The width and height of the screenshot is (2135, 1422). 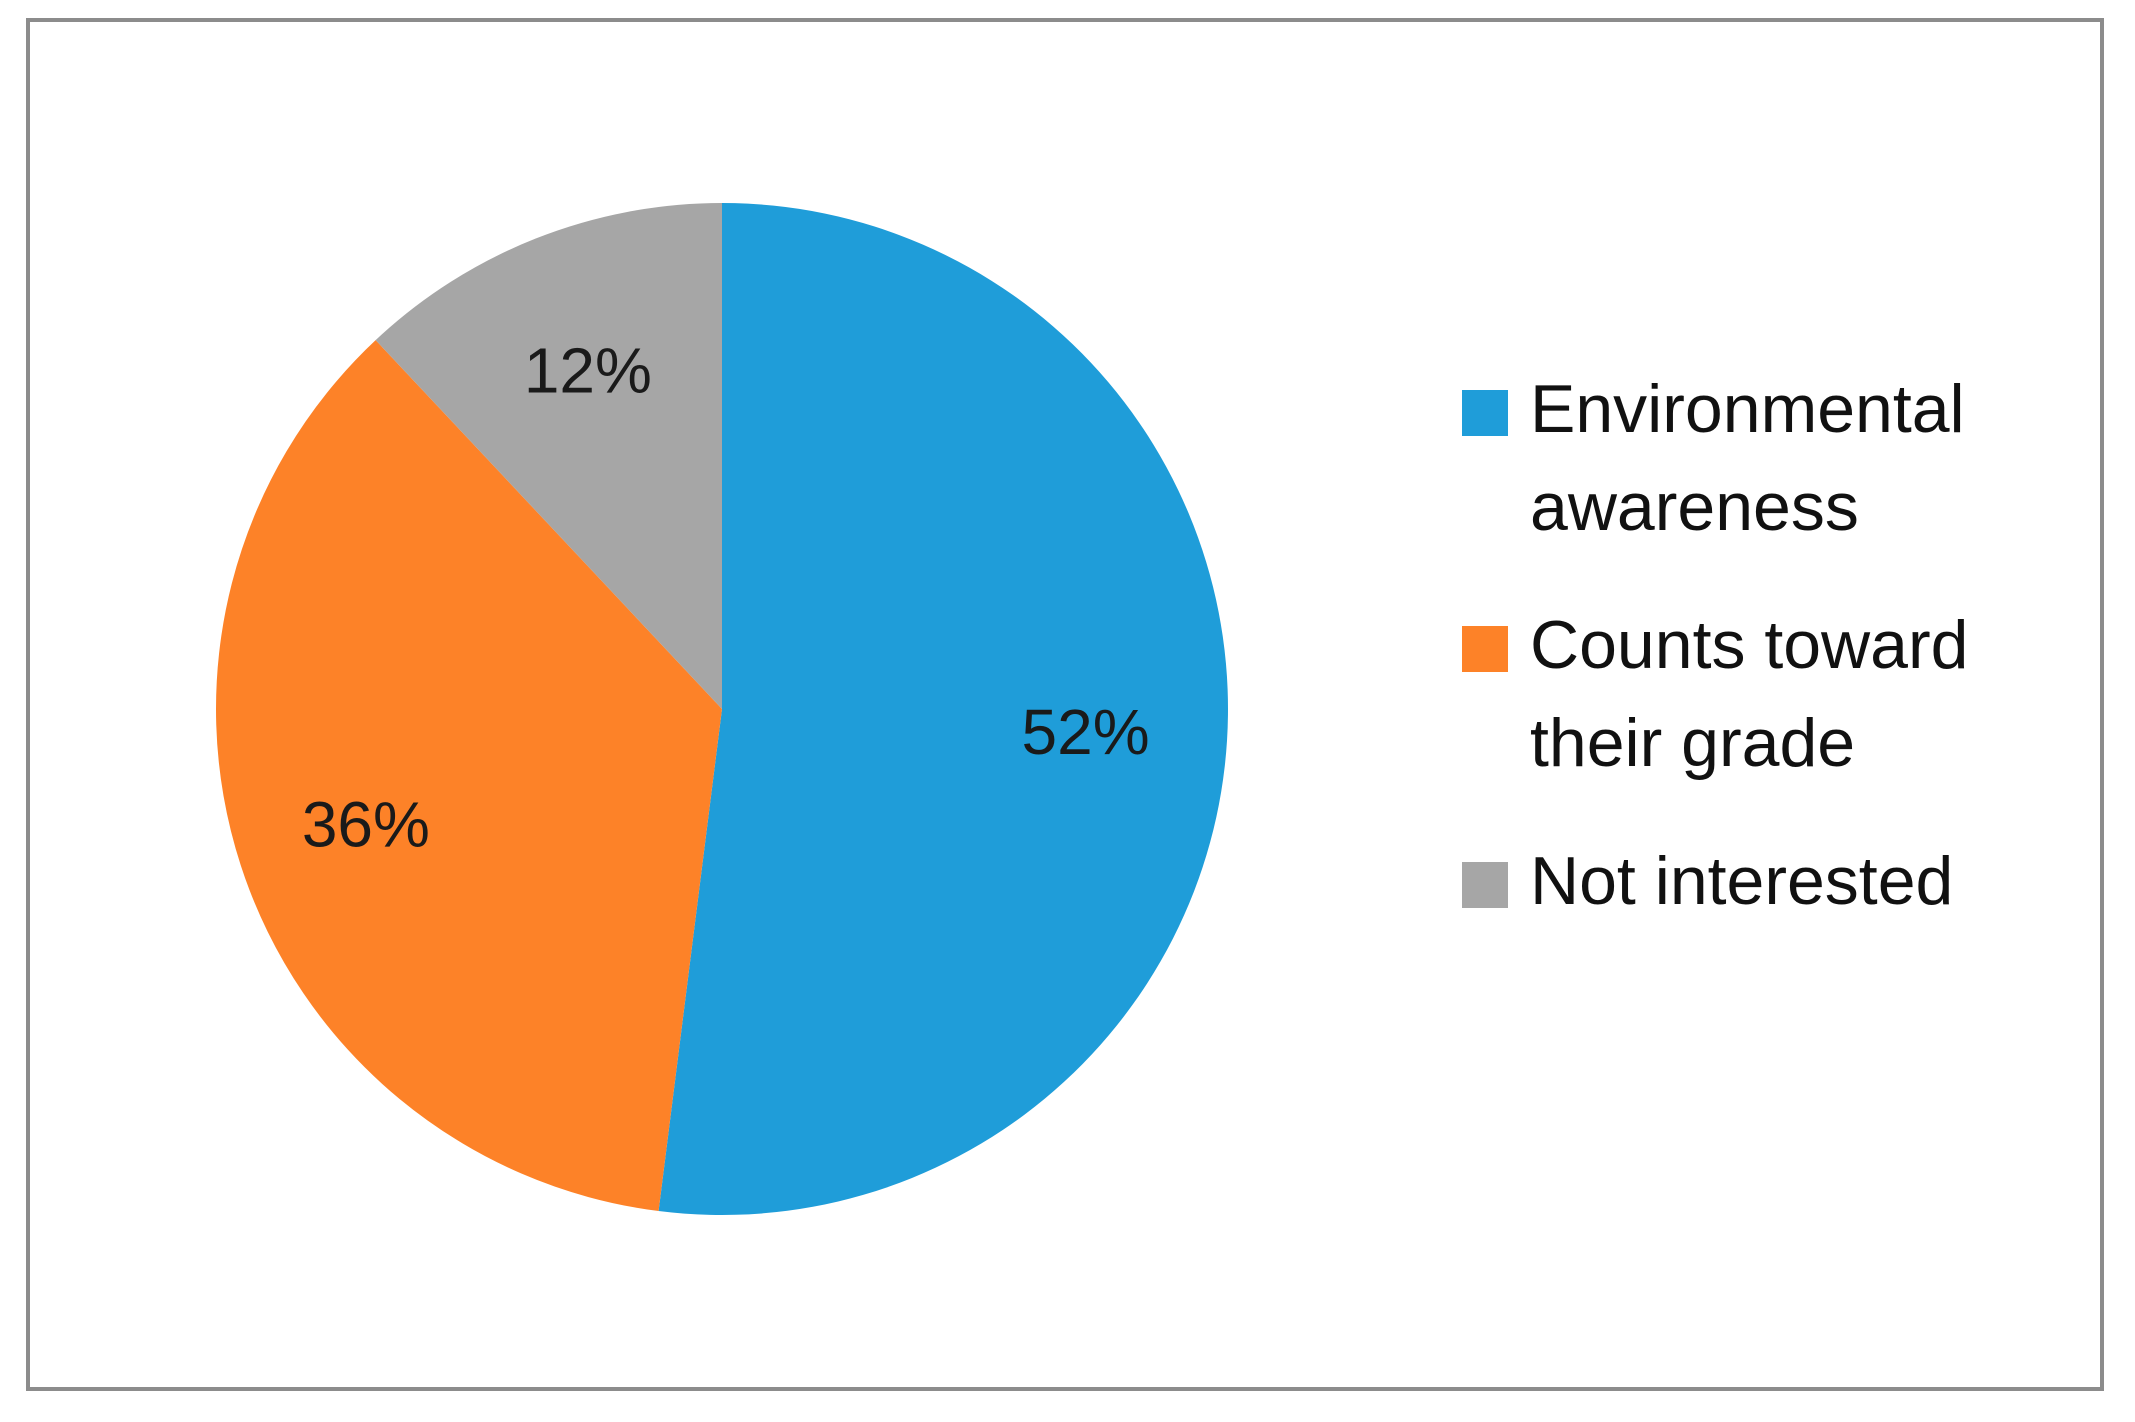 I want to click on legend-item-environmental-awareness: Environmental awareness, so click(x=1772, y=458).